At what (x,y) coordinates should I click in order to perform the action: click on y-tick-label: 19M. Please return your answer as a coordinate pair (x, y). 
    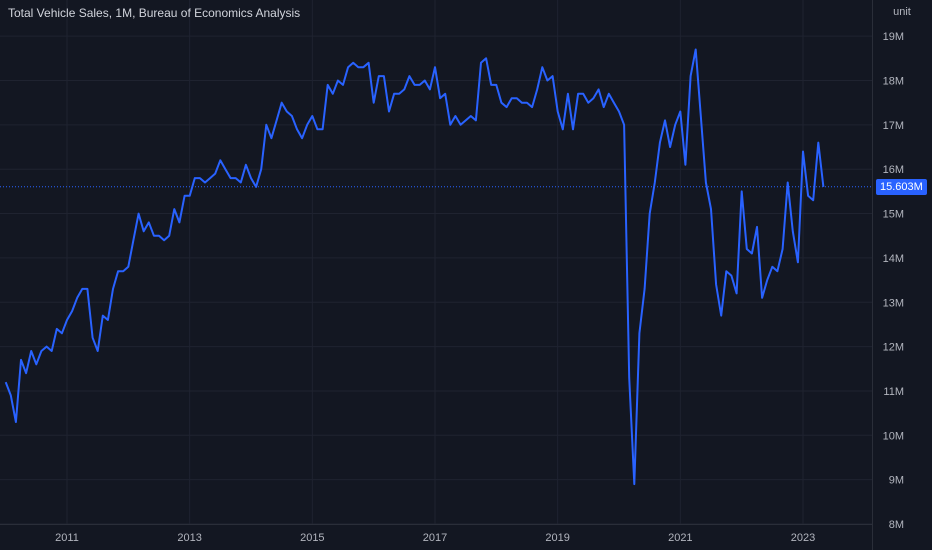
    Looking at the image, I should click on (893, 37).